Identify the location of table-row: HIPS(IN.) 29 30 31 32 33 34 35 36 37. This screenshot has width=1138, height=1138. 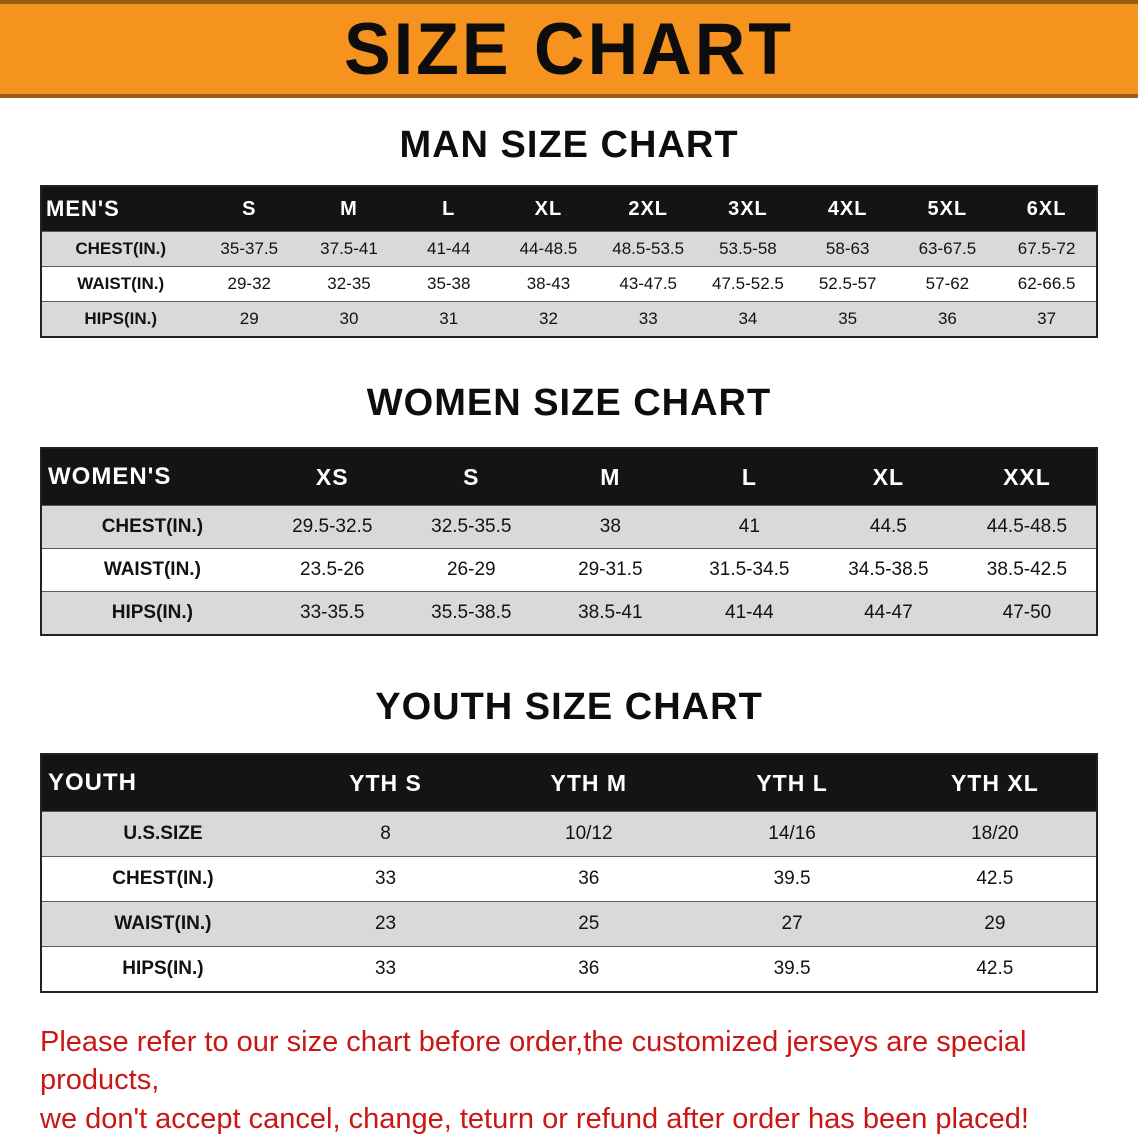
(569, 319).